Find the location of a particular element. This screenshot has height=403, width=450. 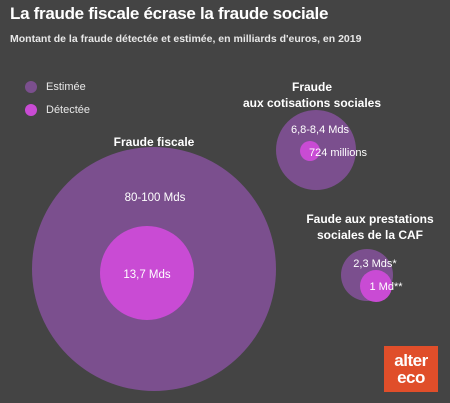

legend-label-estimee: Estimée is located at coordinates (66, 87).